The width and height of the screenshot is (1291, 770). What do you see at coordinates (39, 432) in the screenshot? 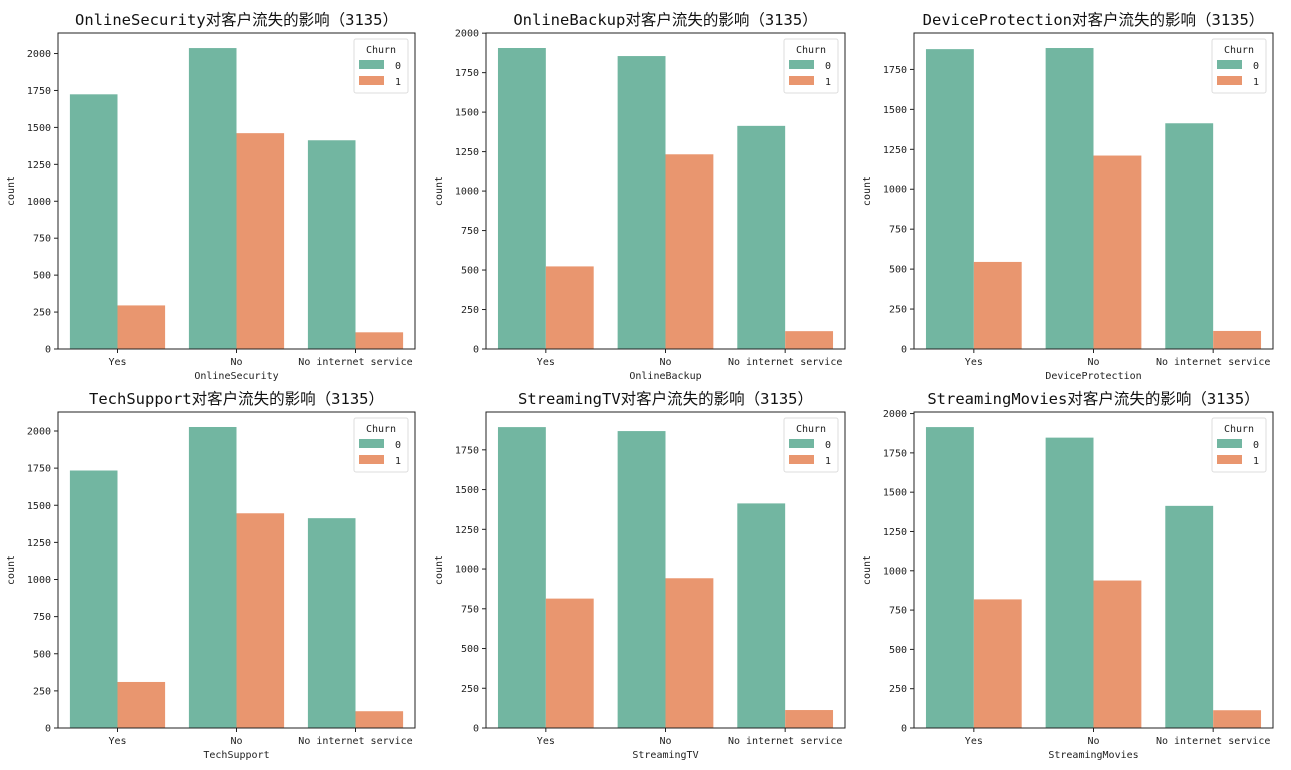
I see `y-tick-label: 2000` at bounding box center [39, 432].